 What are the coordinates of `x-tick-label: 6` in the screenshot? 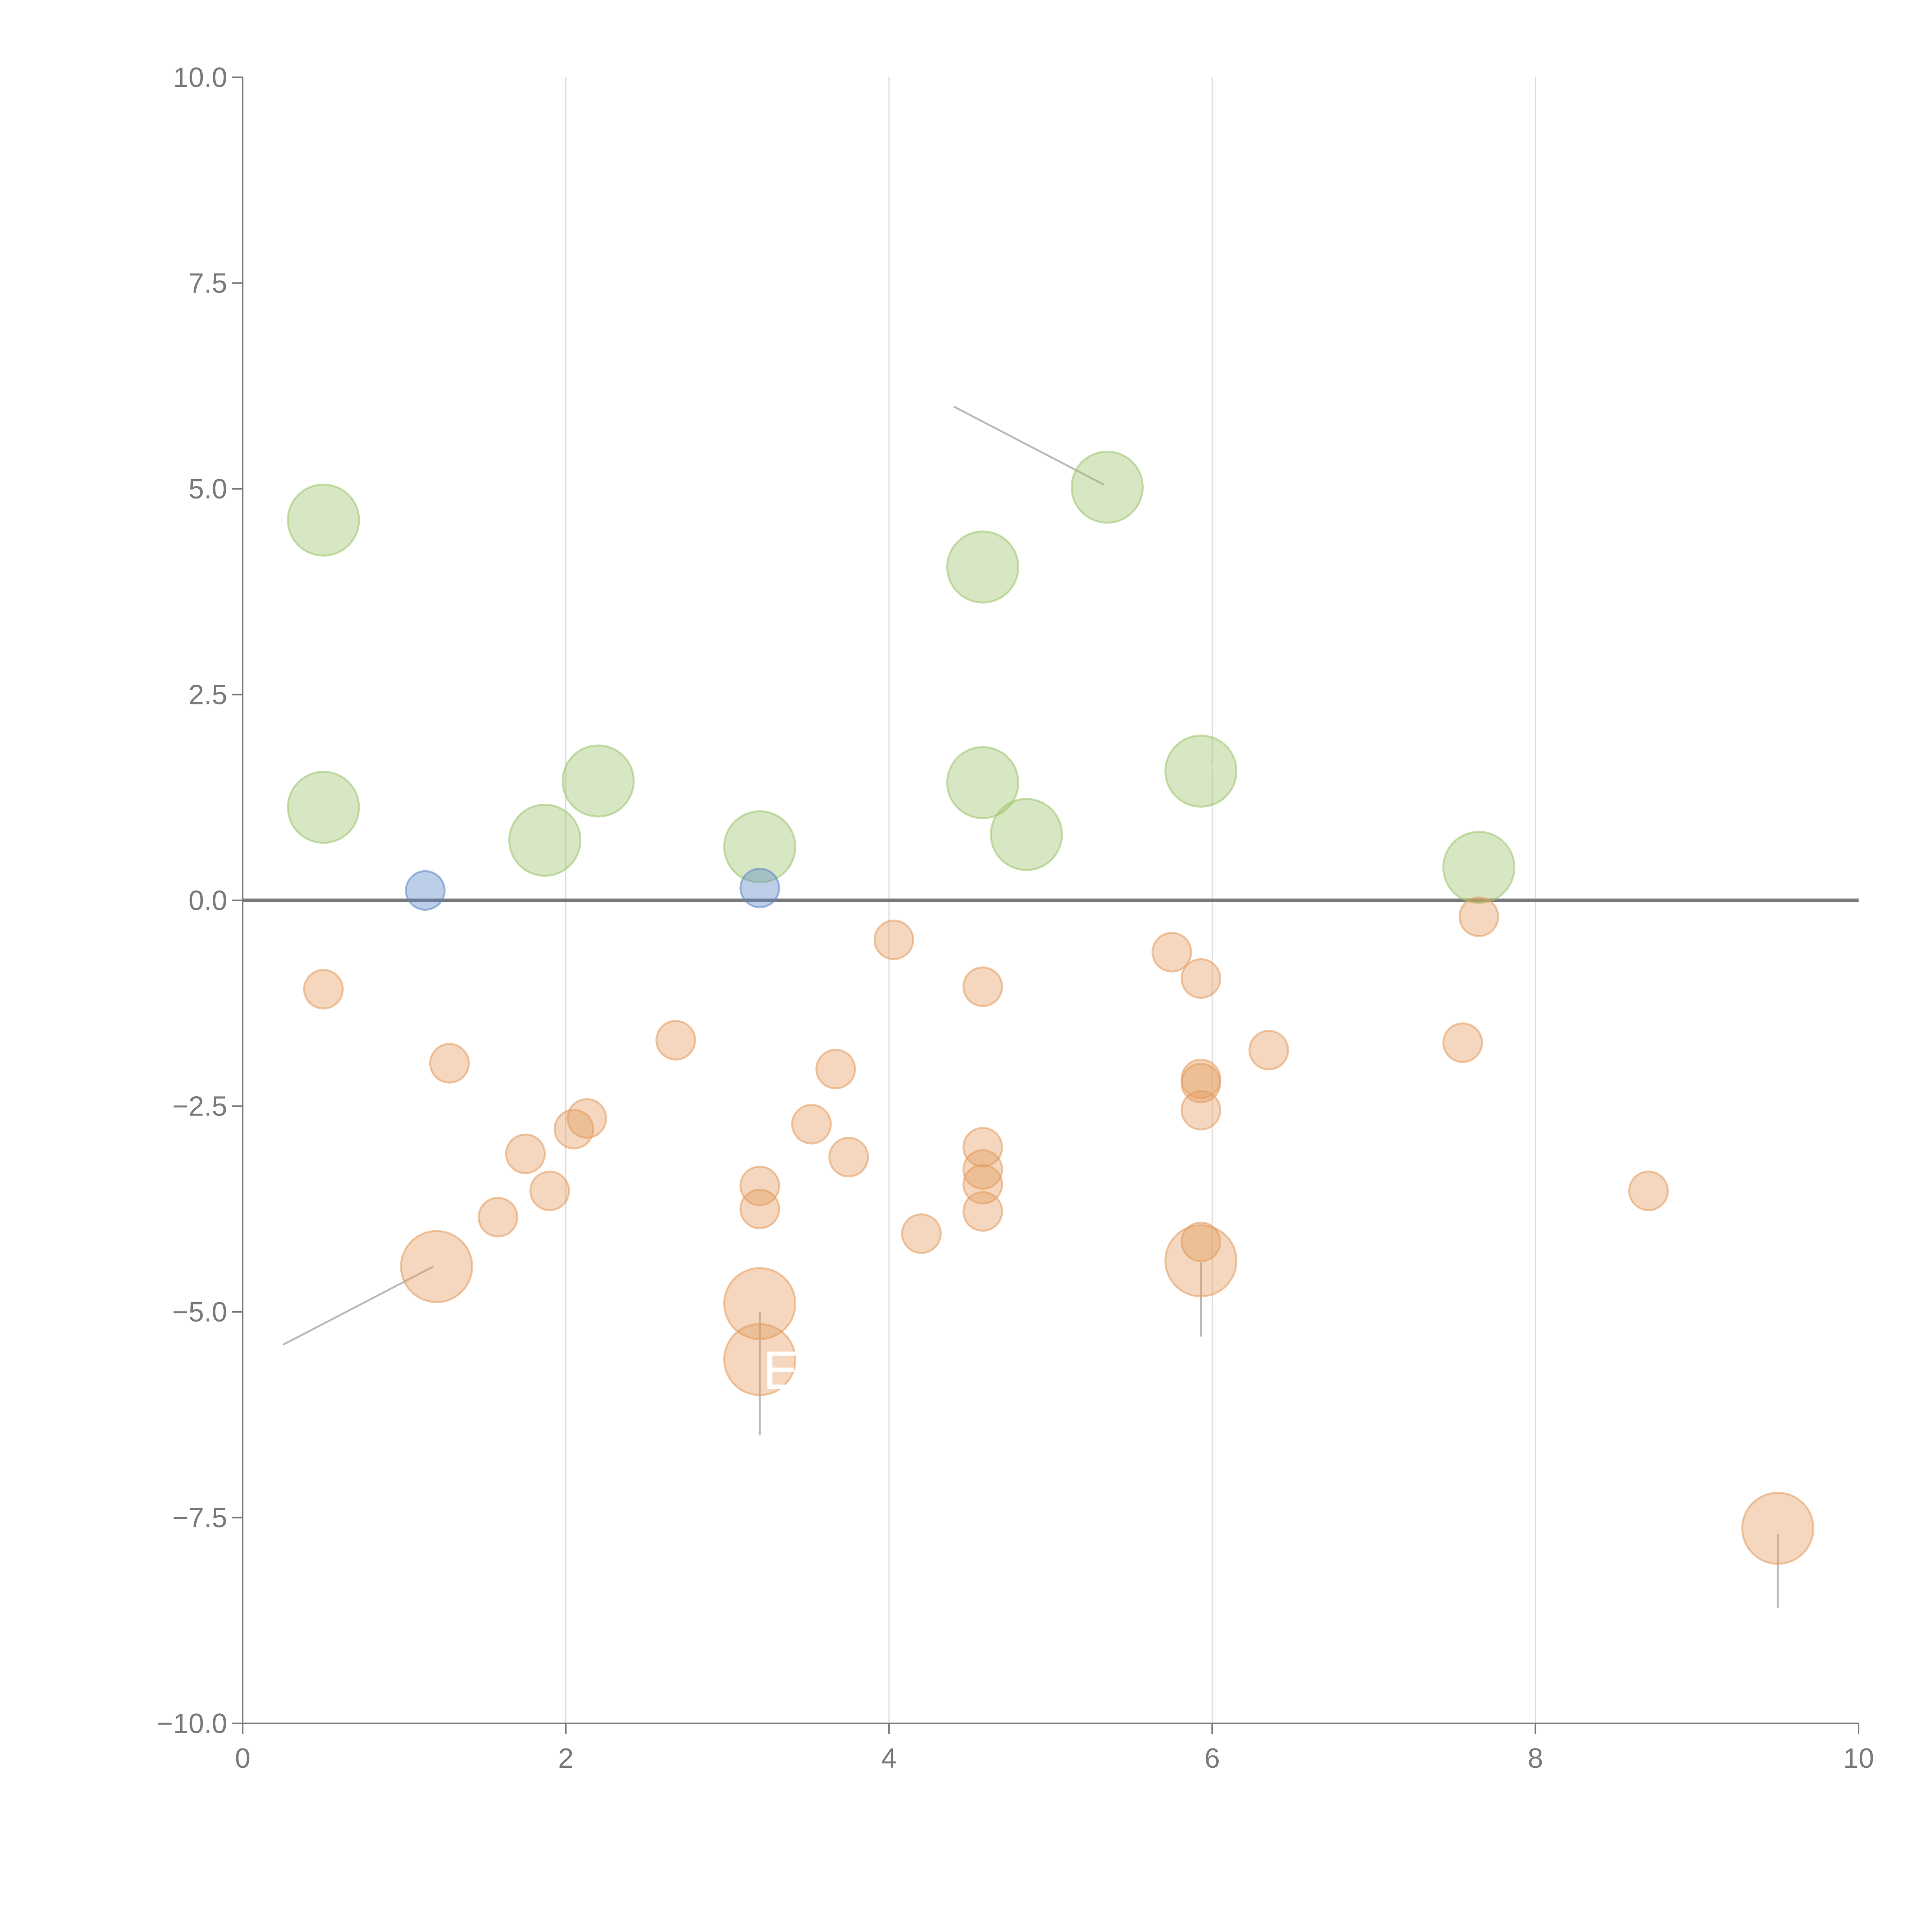 It's located at (1212, 1758).